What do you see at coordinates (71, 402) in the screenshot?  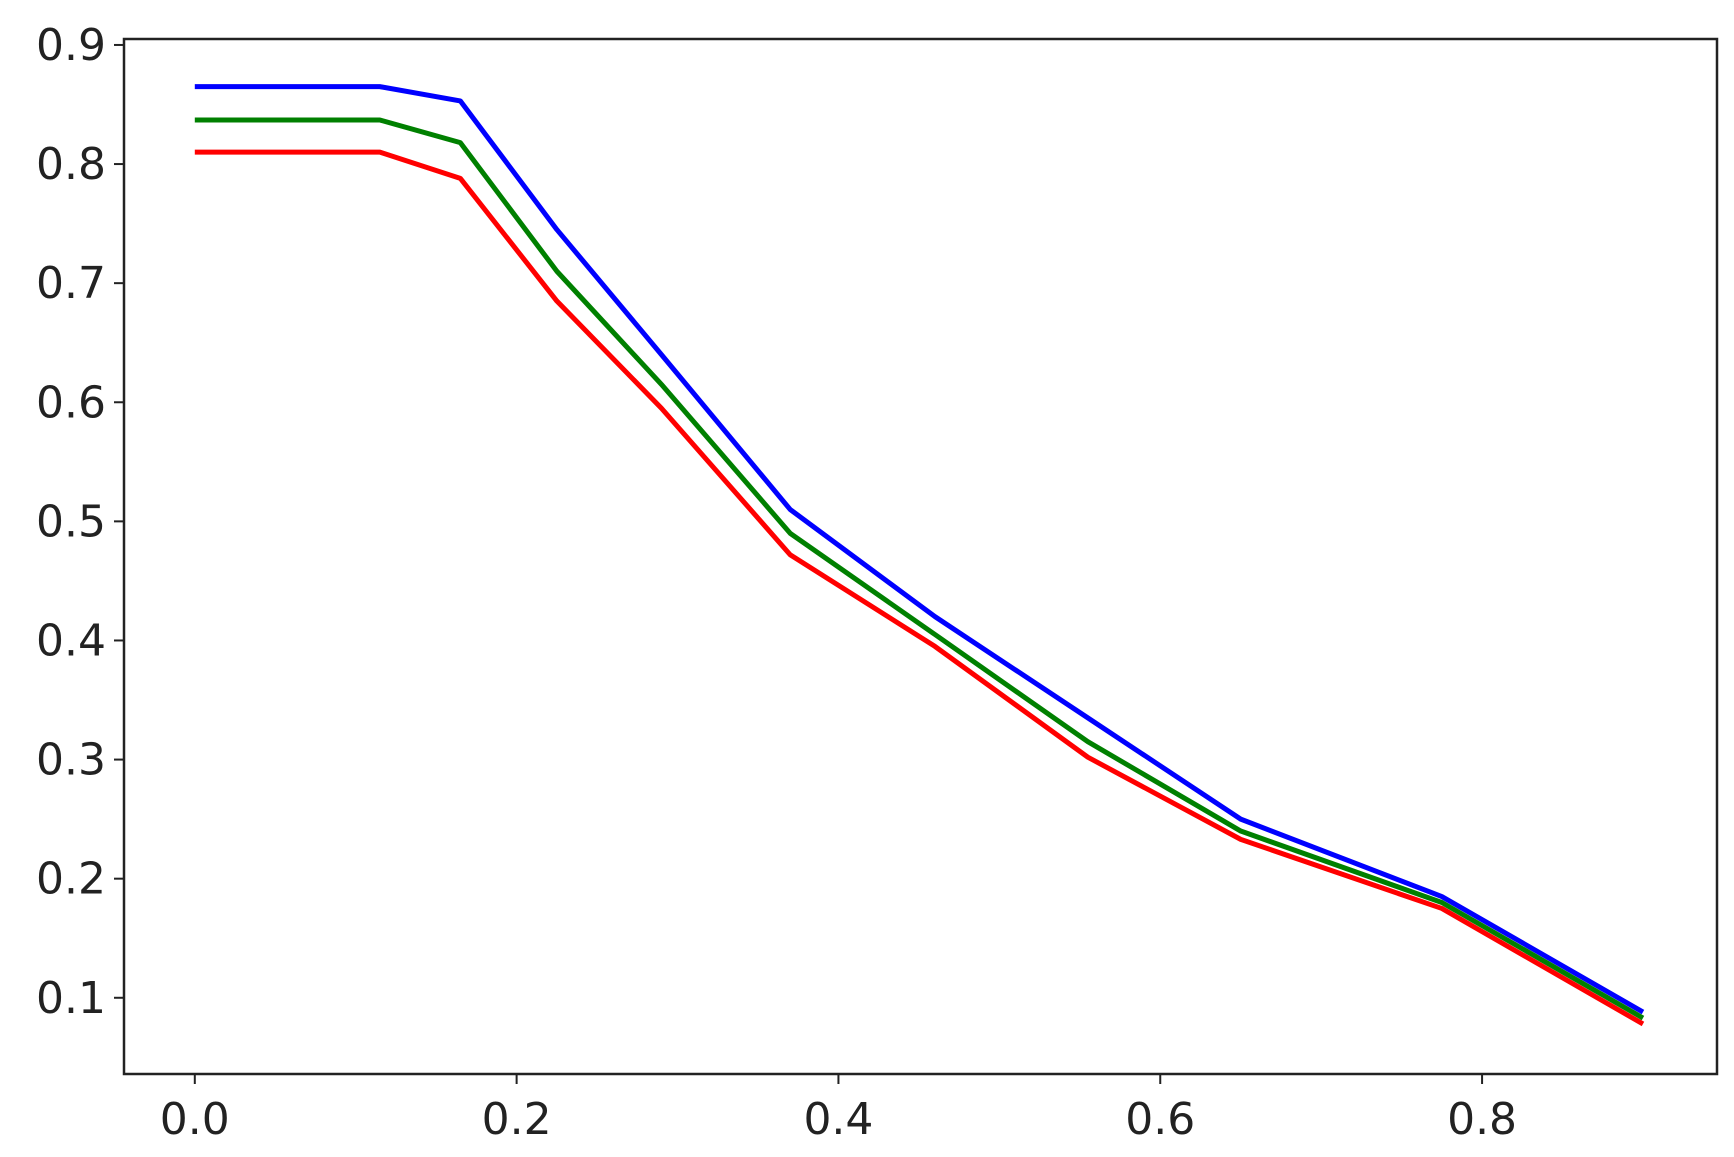 I see `y-tick-label: 0.6` at bounding box center [71, 402].